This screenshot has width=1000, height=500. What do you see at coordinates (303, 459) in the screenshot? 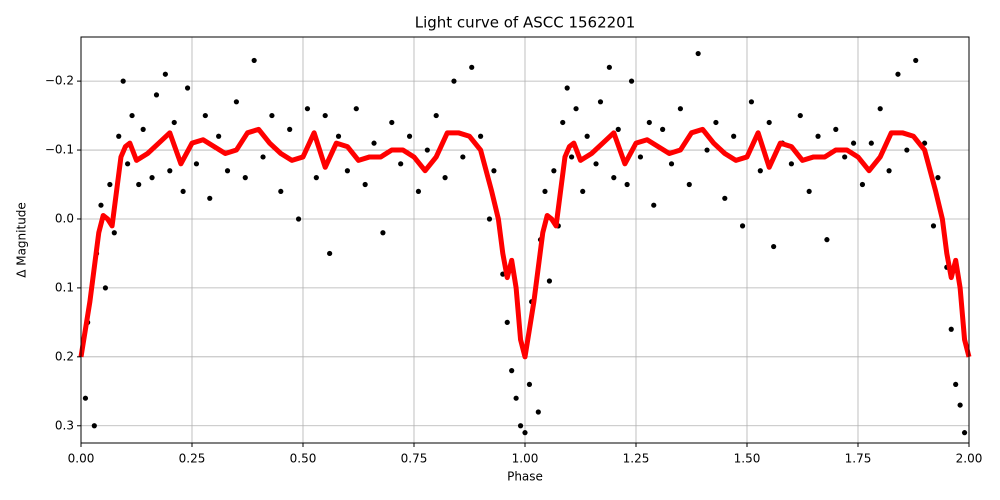
I see `x-tick-label: 0.50` at bounding box center [303, 459].